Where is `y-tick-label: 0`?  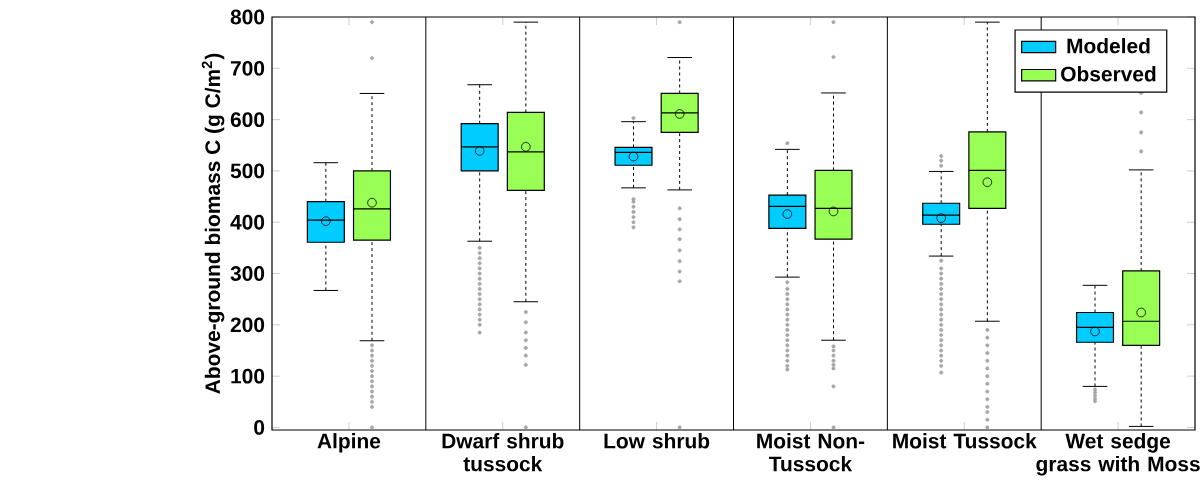 y-tick-label: 0 is located at coordinates (259, 427).